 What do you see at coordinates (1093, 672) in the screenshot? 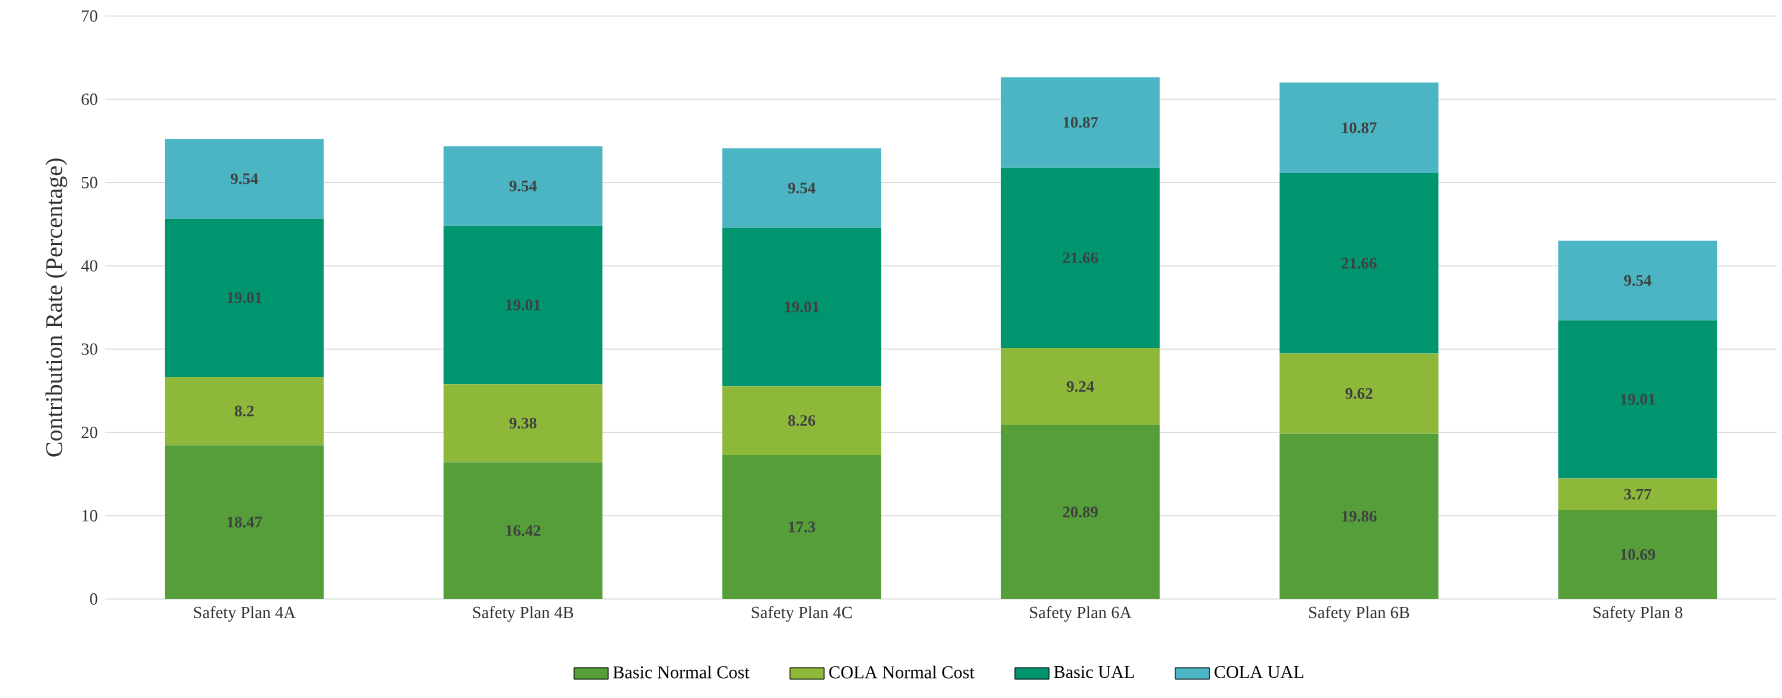
I see `legend-label: Basic UAL` at bounding box center [1093, 672].